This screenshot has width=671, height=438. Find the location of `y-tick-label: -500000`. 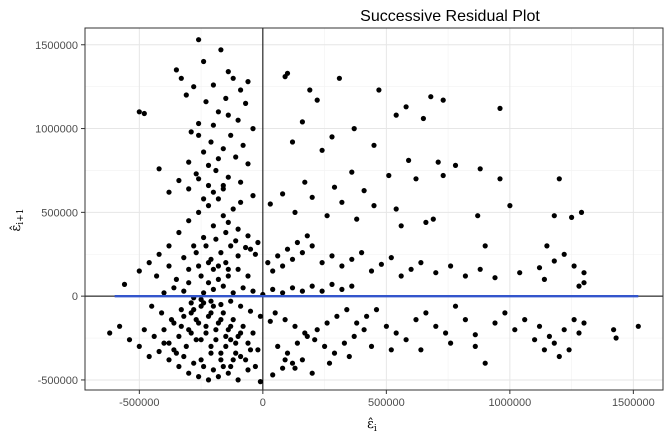

y-tick-label: -500000 is located at coordinates (58, 381).